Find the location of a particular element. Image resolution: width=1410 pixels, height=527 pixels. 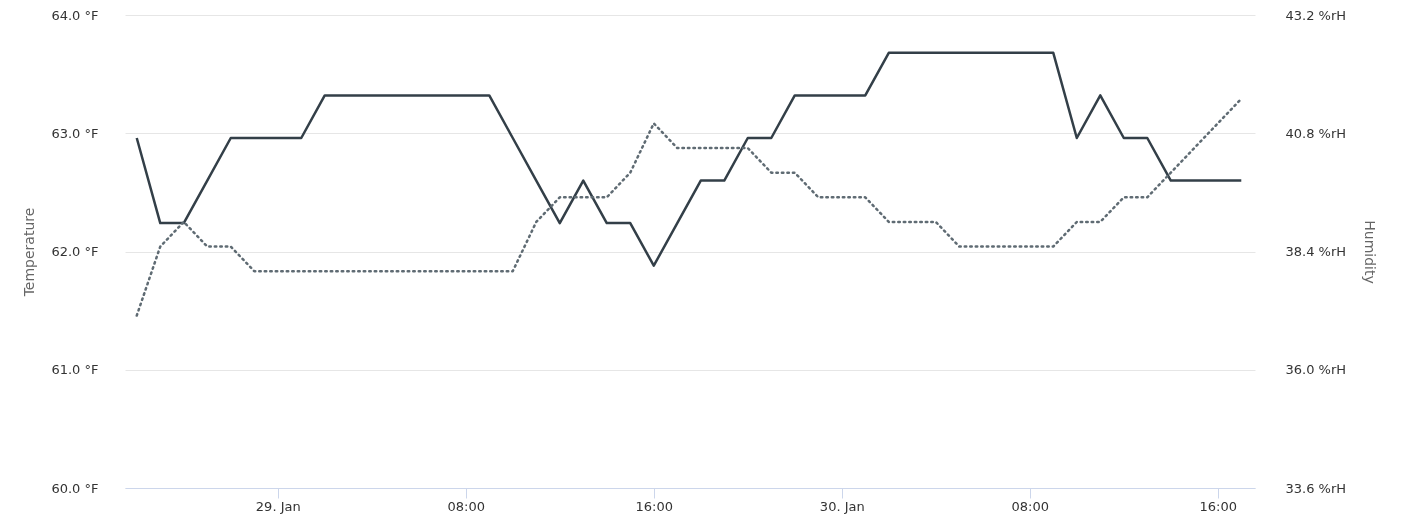

x-tick-label: 29. Jan is located at coordinates (278, 506).